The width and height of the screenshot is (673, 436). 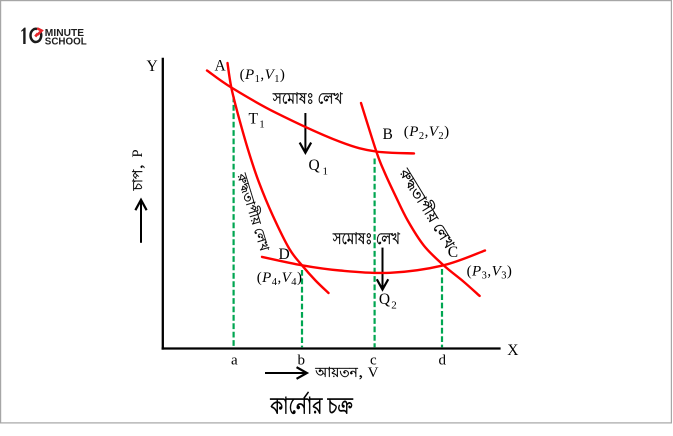 What do you see at coordinates (284, 254) in the screenshot?
I see `svg-text: D` at bounding box center [284, 254].